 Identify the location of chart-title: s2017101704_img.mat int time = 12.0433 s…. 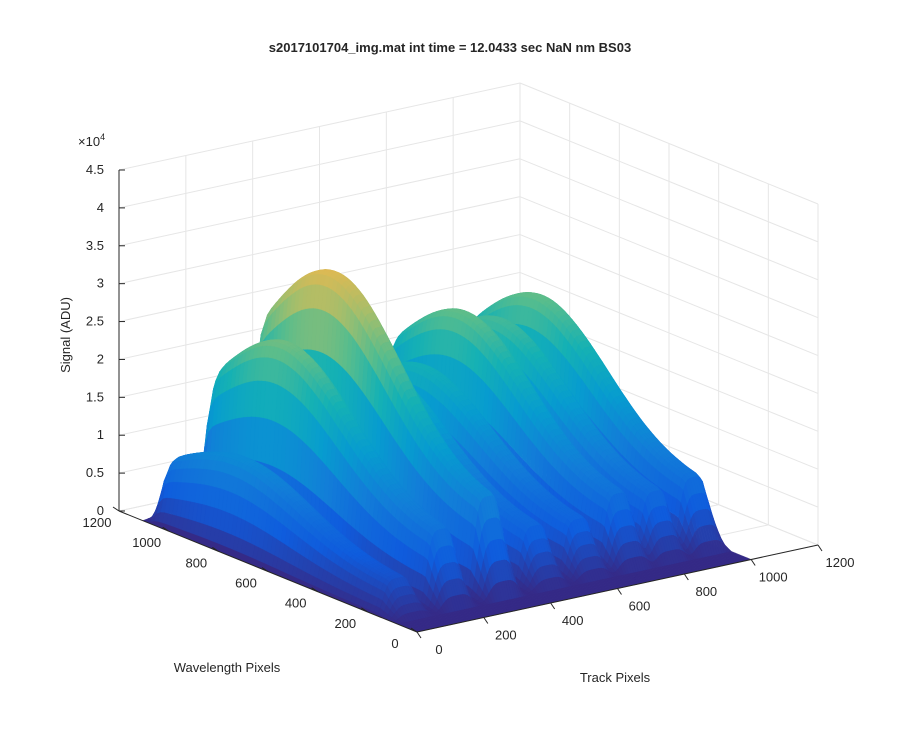
(450, 47).